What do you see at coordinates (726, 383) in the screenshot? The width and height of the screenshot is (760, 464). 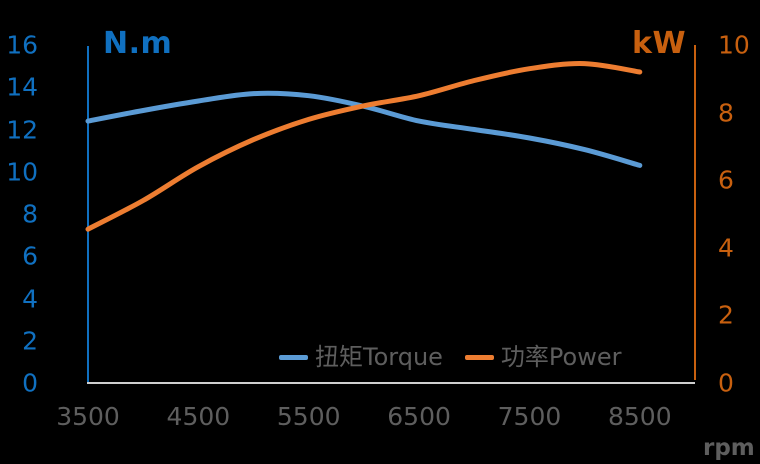 I see `right-axis-tick-label: 0` at bounding box center [726, 383].